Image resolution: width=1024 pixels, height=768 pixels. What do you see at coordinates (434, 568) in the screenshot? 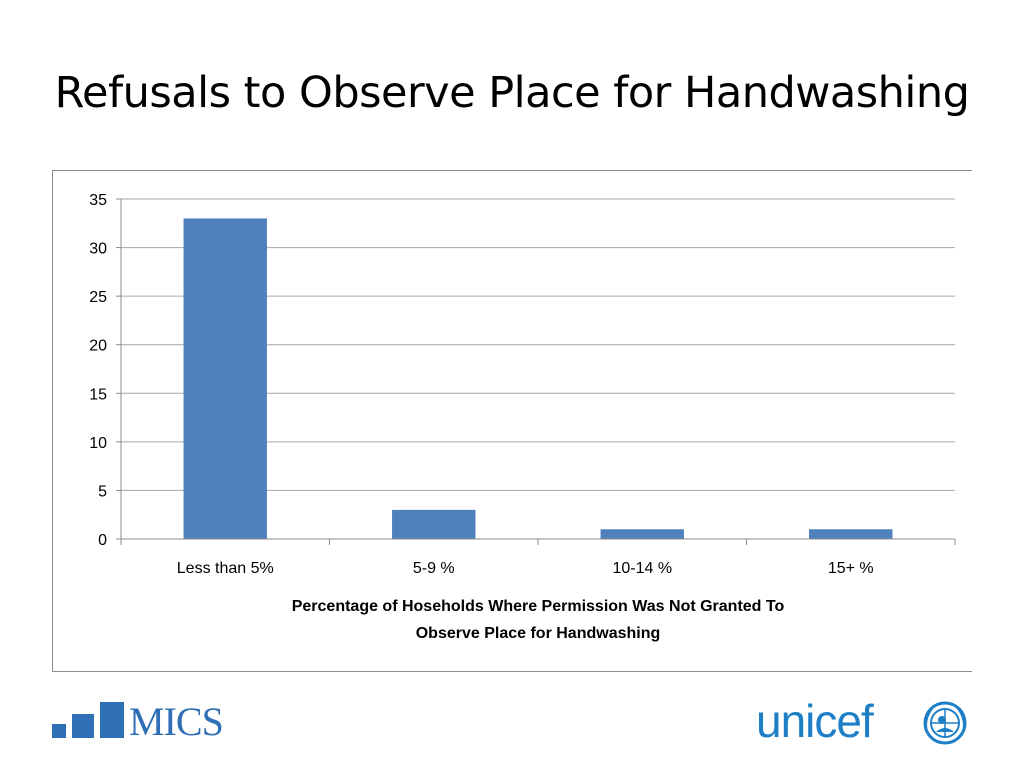
I see `x-tick-label: 5-9 %` at bounding box center [434, 568].